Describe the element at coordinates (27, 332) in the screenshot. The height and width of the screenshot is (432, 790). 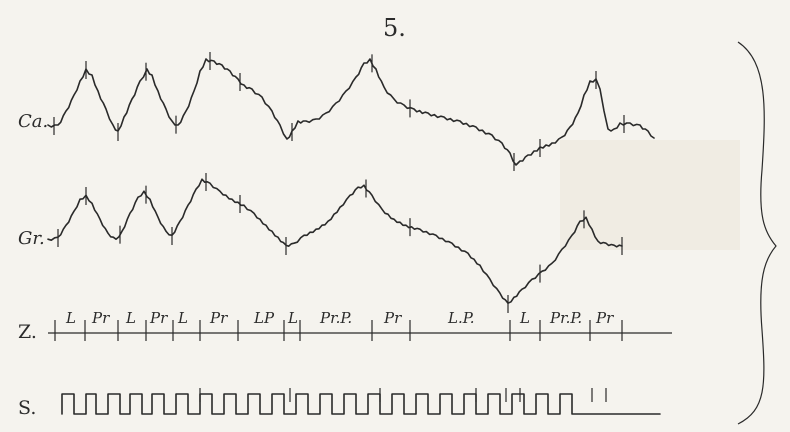
I see `row-label-z: Z.` at that location.